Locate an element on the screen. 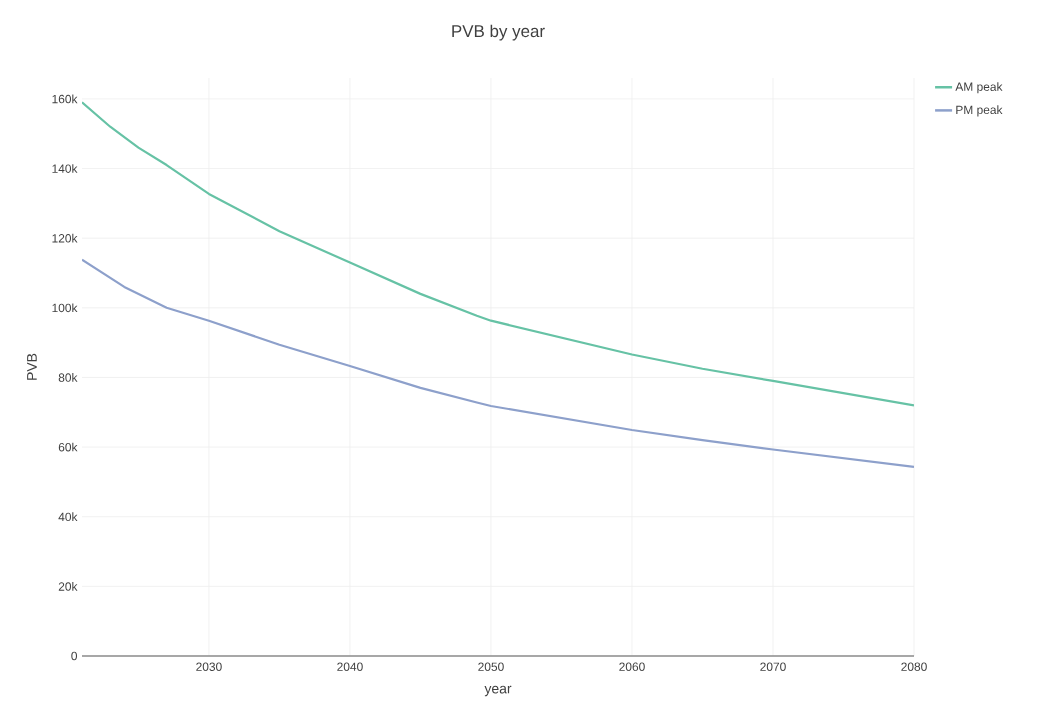 This screenshot has height=715, width=1059. y-tick-label: 160k is located at coordinates (65, 99).